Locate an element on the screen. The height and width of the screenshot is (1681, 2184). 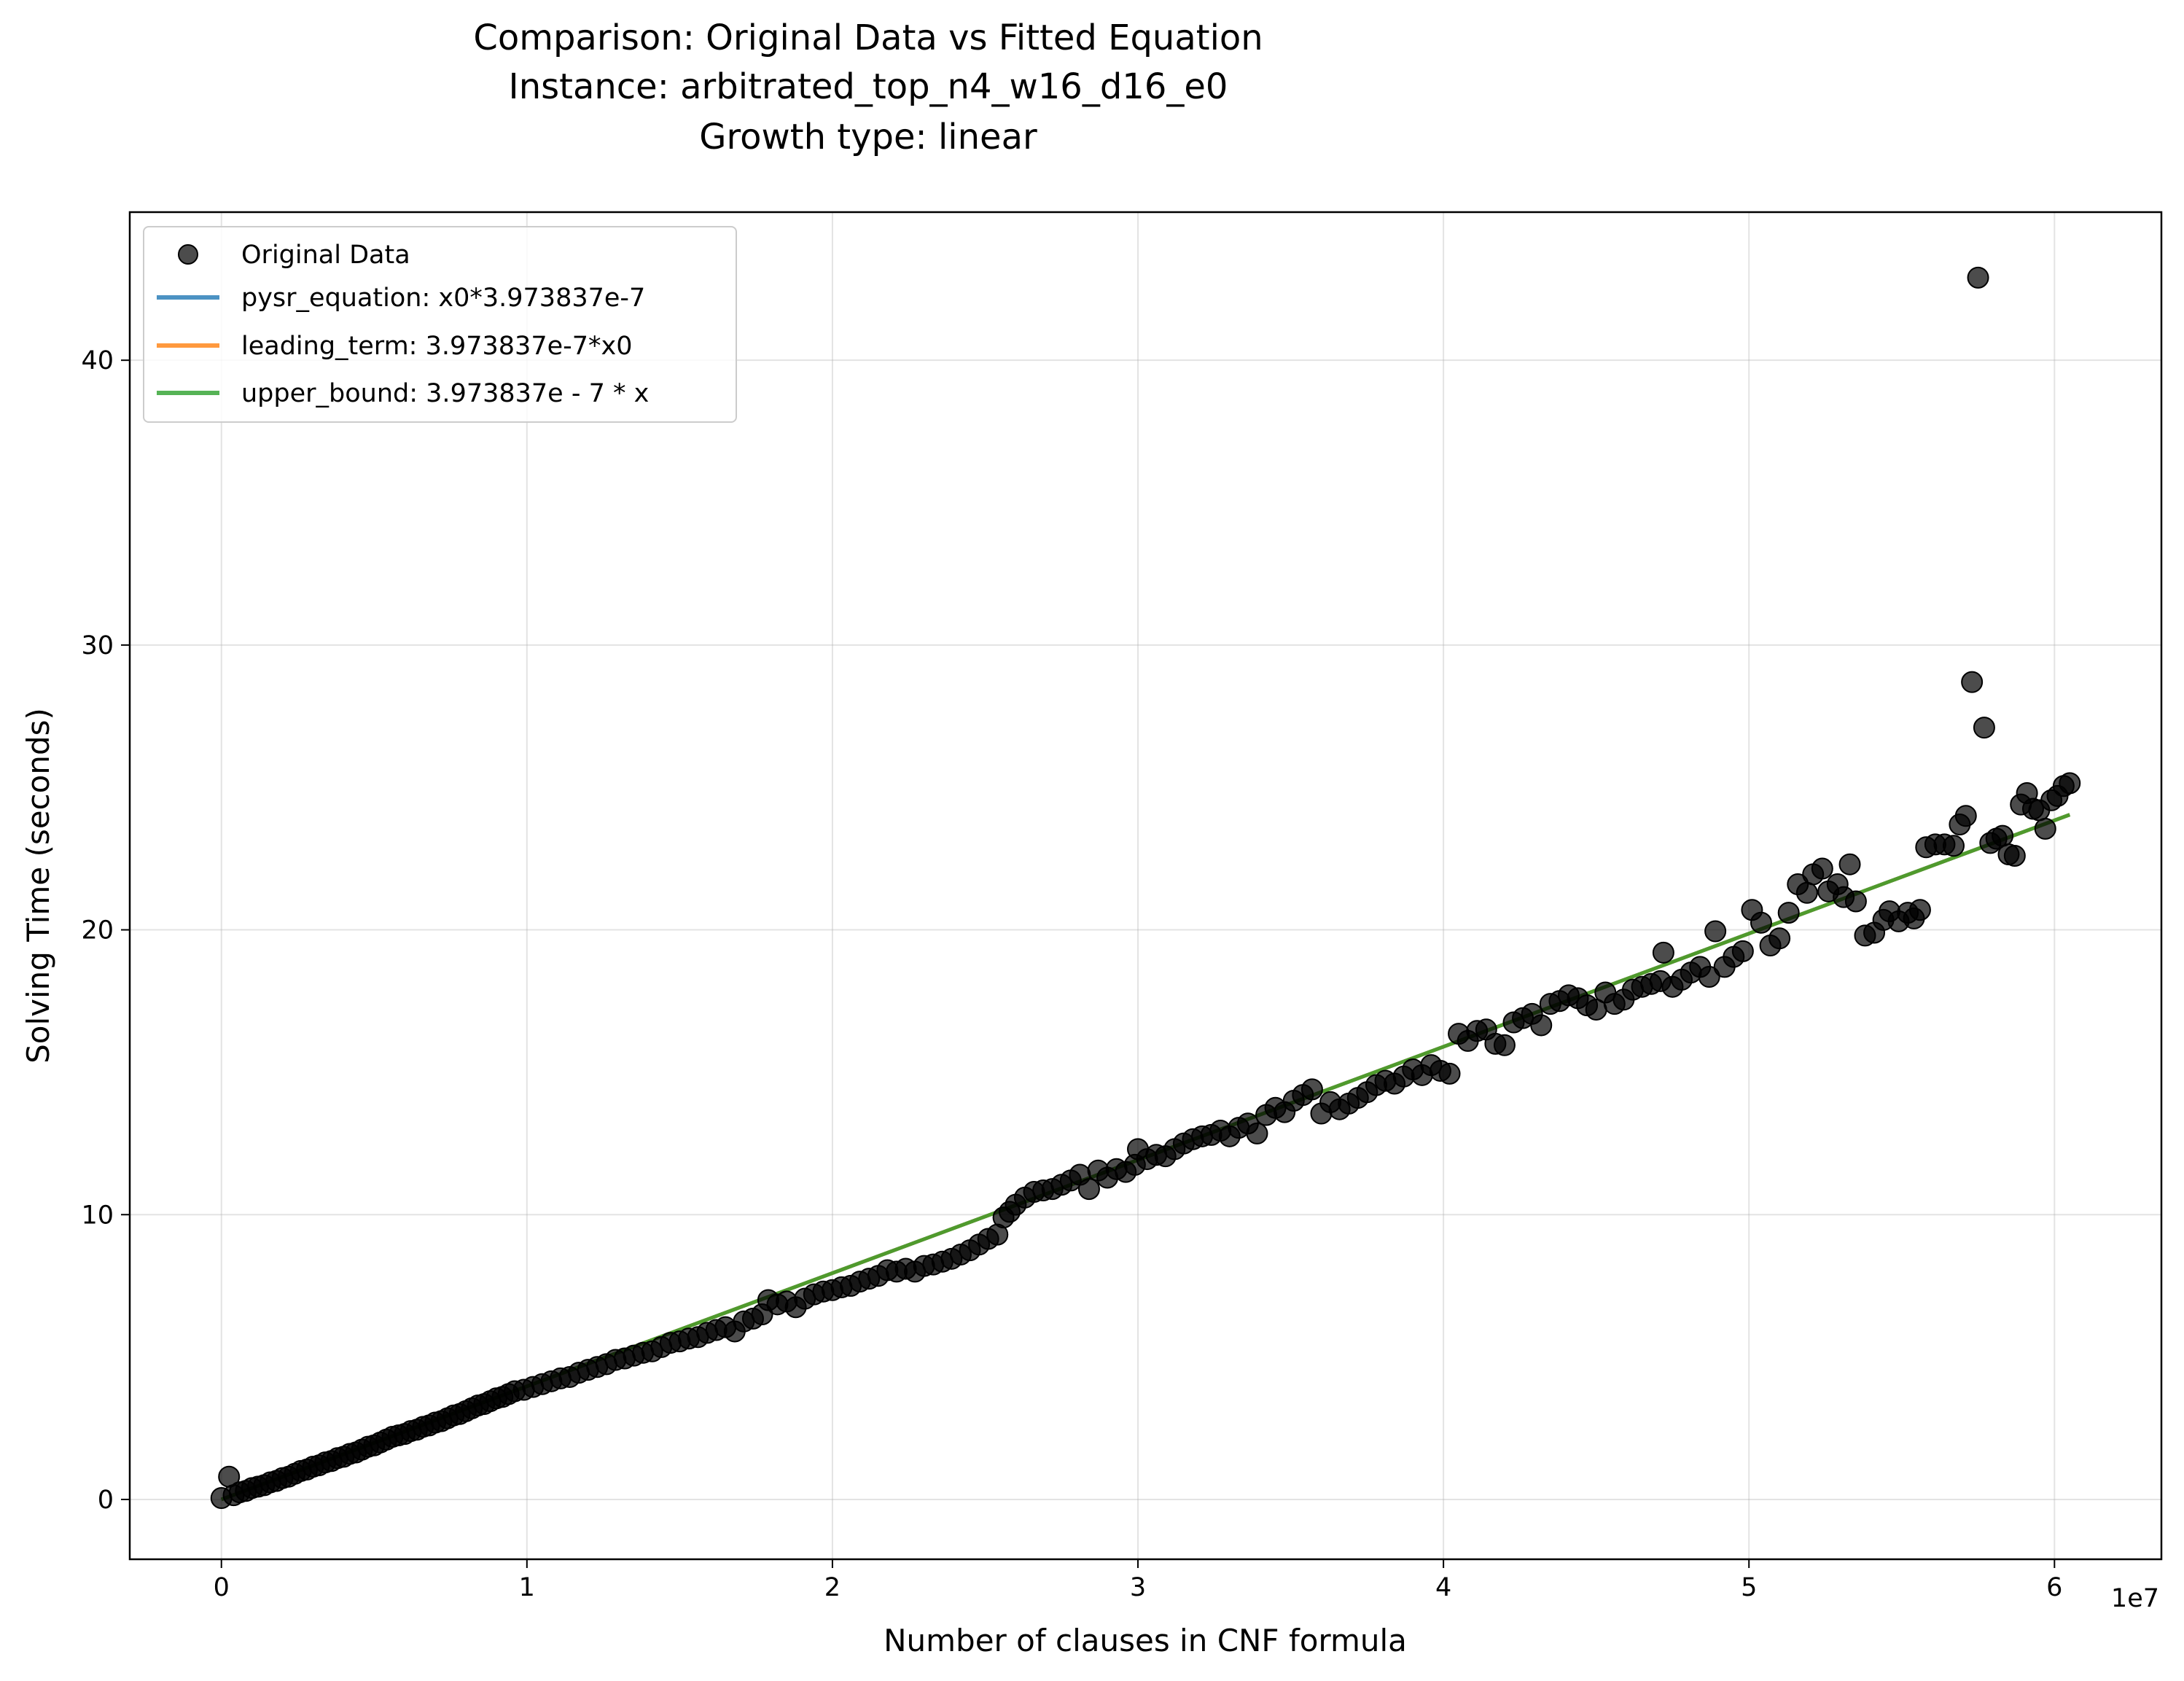
chart-title-line-2: Instance: arbitrated_top_n4_w16_d16_e0 is located at coordinates (868, 86).